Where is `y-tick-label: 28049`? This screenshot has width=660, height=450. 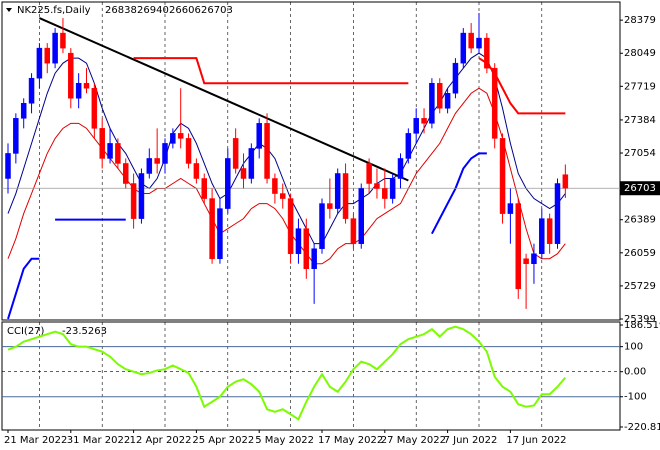 y-tick-label: 28049 is located at coordinates (640, 53).